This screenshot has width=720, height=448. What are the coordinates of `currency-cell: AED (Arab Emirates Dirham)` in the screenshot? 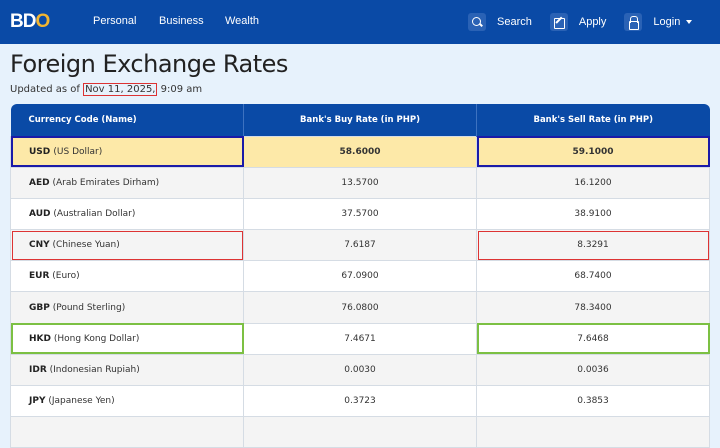 It's located at (127, 182).